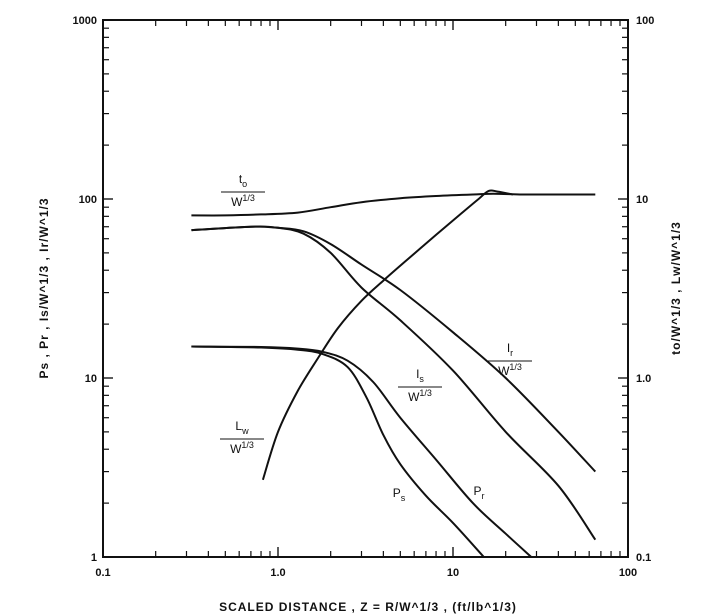 This screenshot has height=616, width=705. I want to click on y-tick-label-right: 10, so click(642, 200).